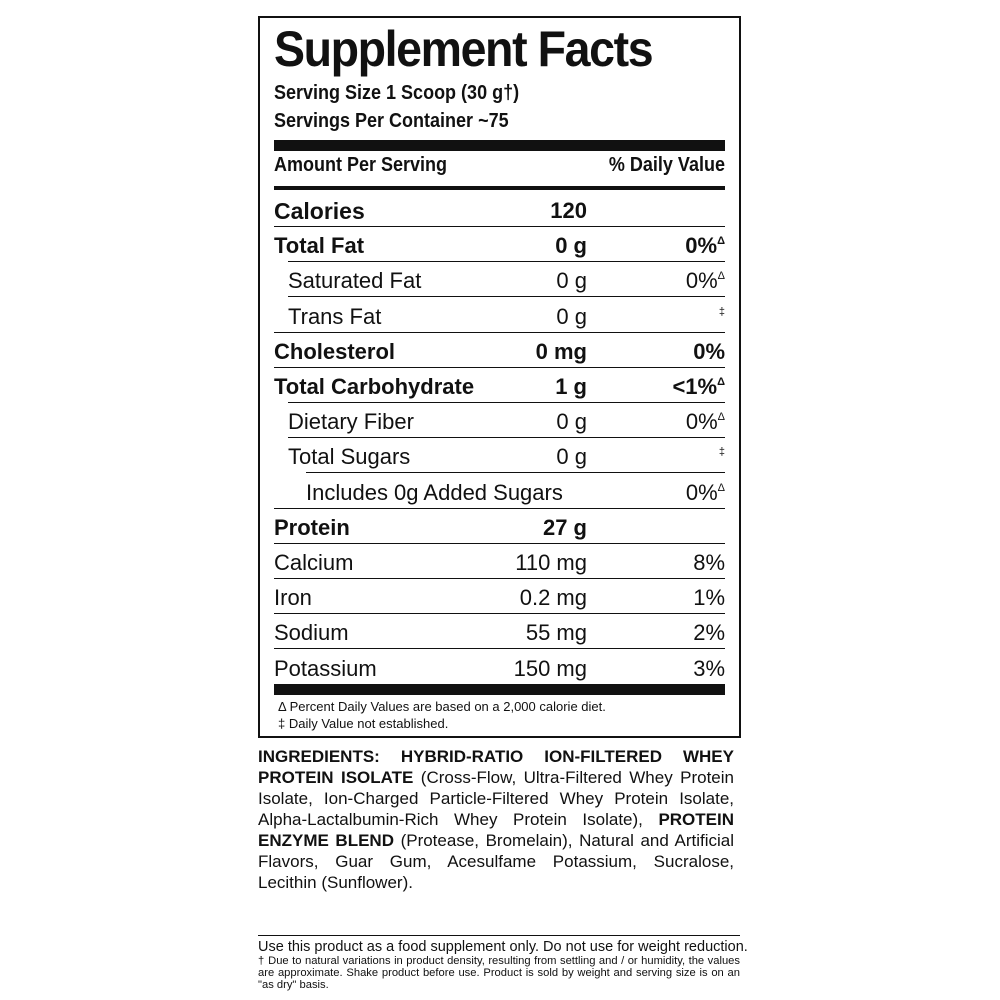  I want to click on nutrient-row: Calories 120, so click(499, 209).